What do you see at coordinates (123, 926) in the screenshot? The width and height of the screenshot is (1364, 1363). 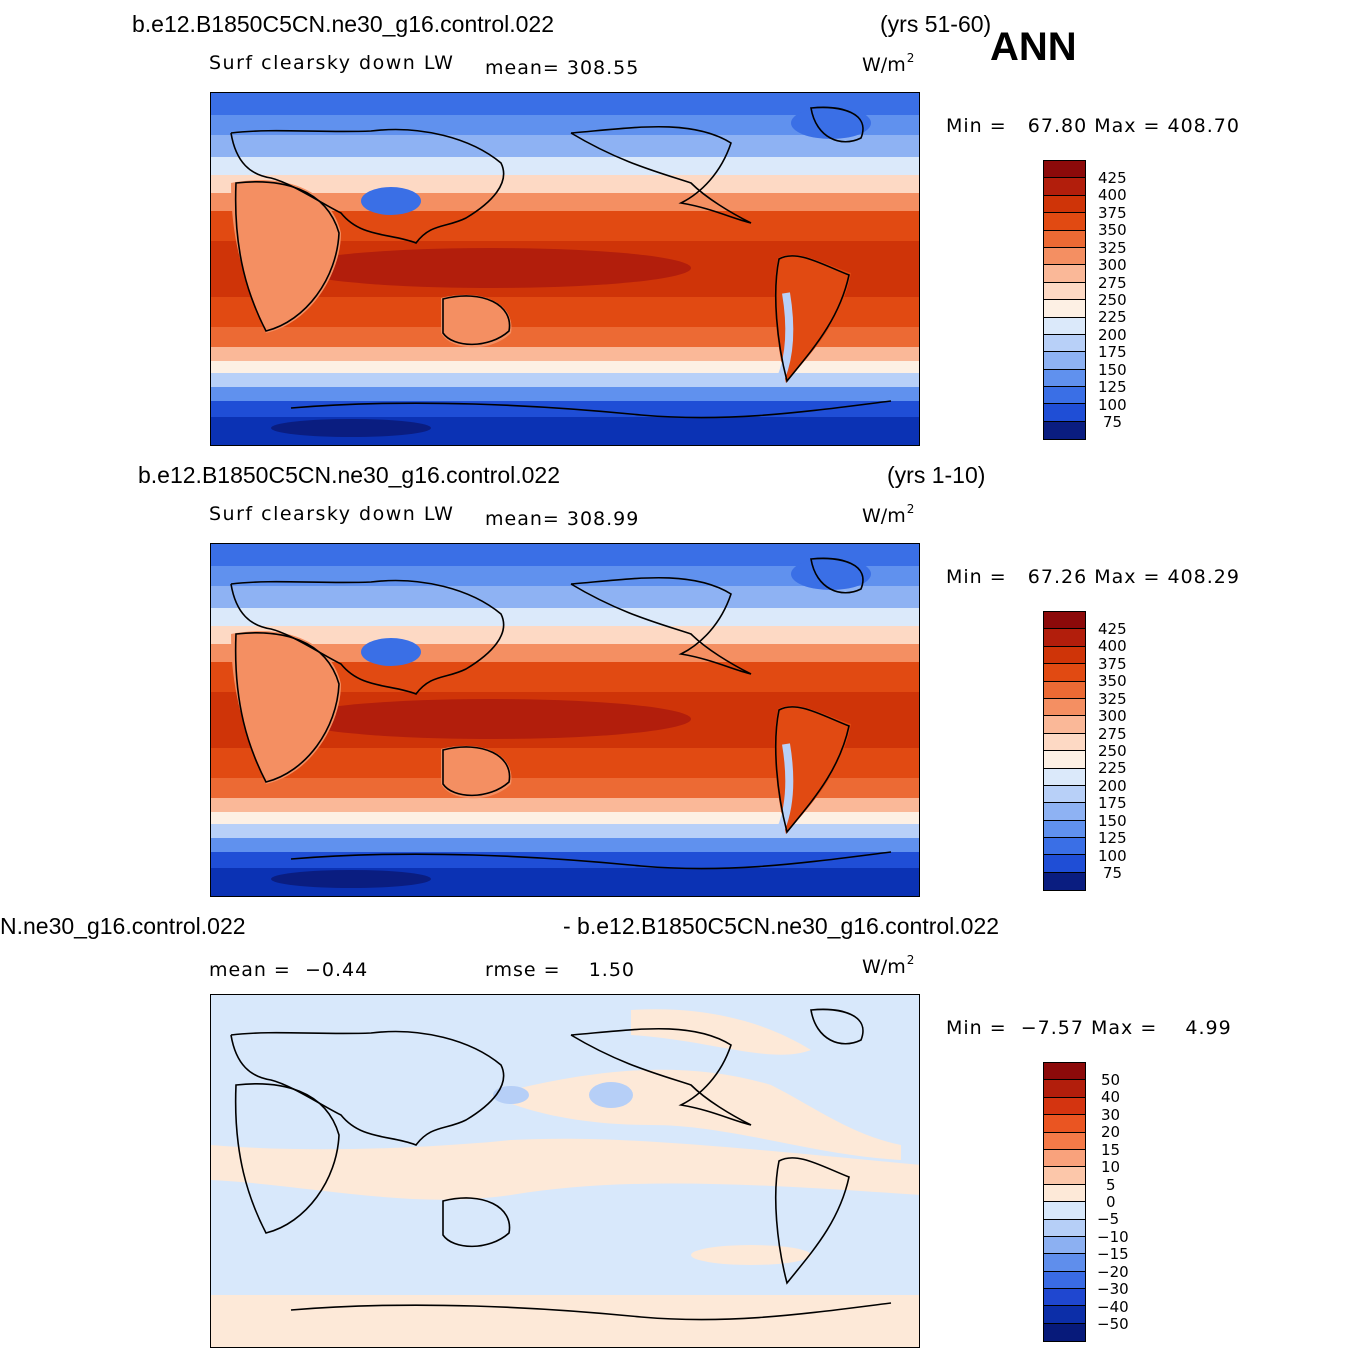 I see `panel3-title-left: N.ne30_g16.control.022` at bounding box center [123, 926].